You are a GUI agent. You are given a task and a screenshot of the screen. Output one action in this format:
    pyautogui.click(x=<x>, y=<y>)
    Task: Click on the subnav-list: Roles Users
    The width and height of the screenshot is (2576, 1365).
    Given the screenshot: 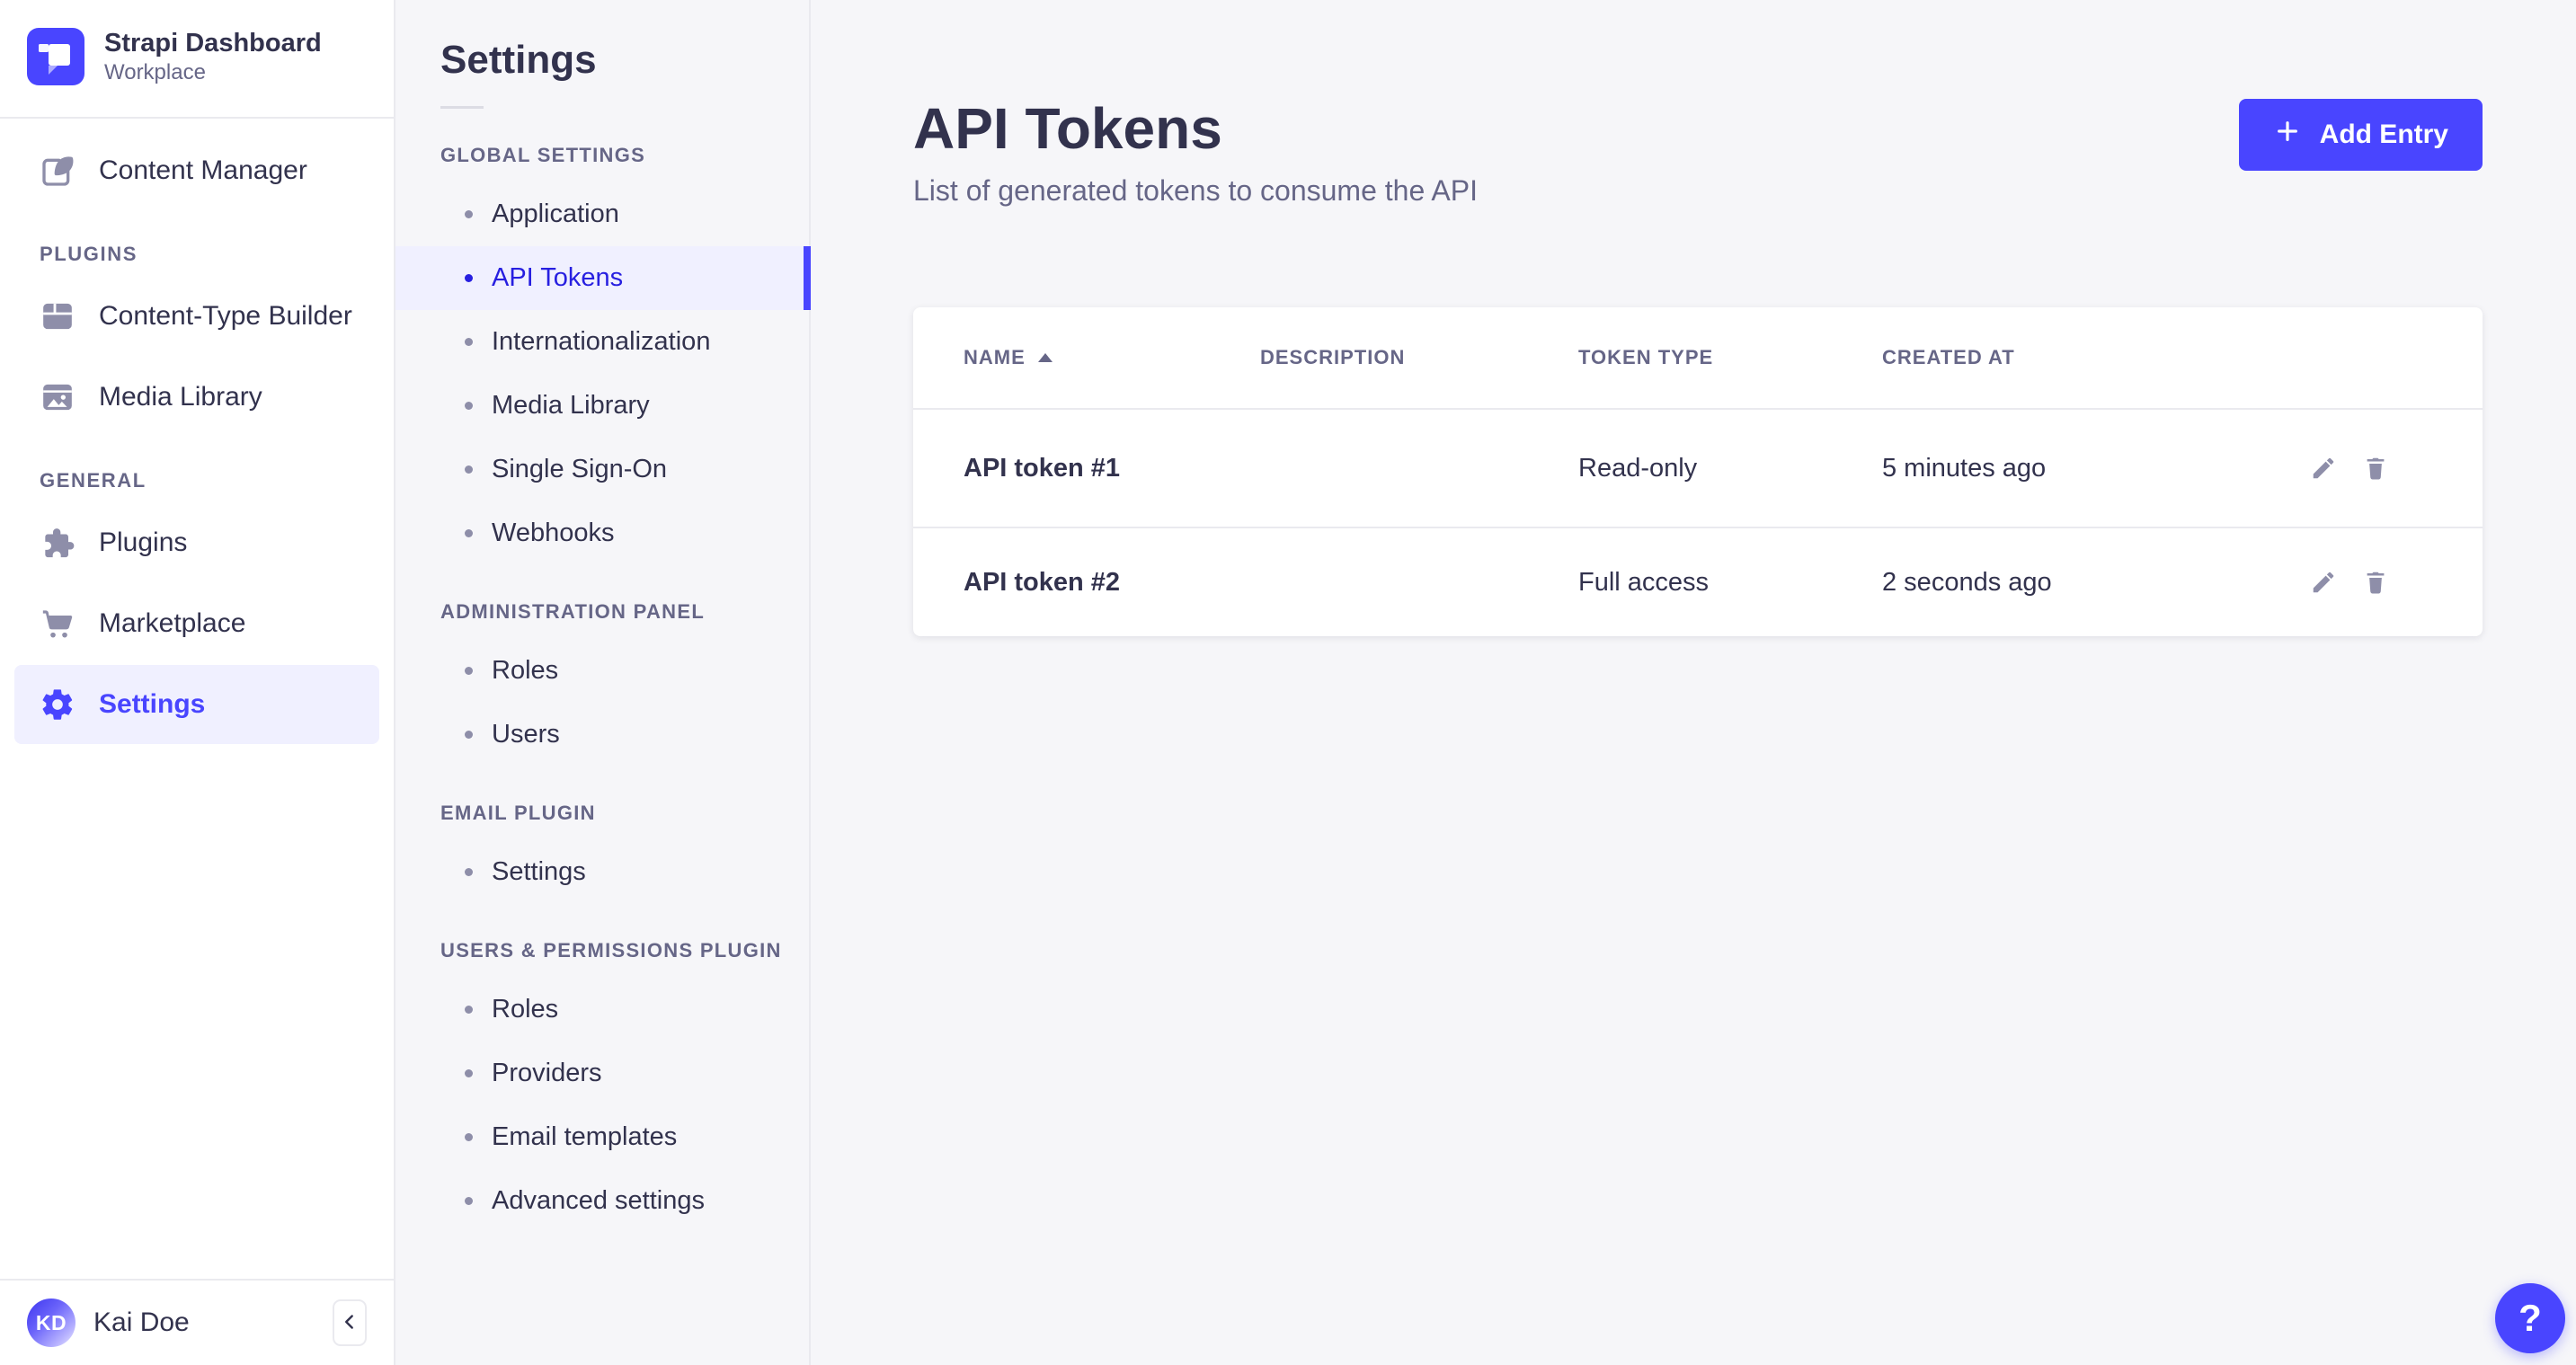 What is the action you would take?
    pyautogui.click(x=602, y=703)
    